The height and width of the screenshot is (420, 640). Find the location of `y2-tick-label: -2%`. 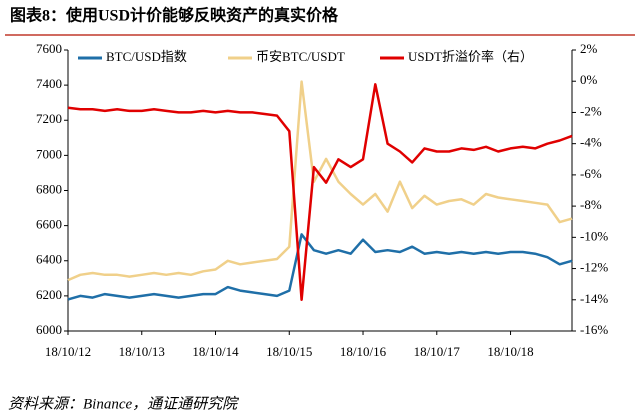

y2-tick-label: -2% is located at coordinates (591, 110).